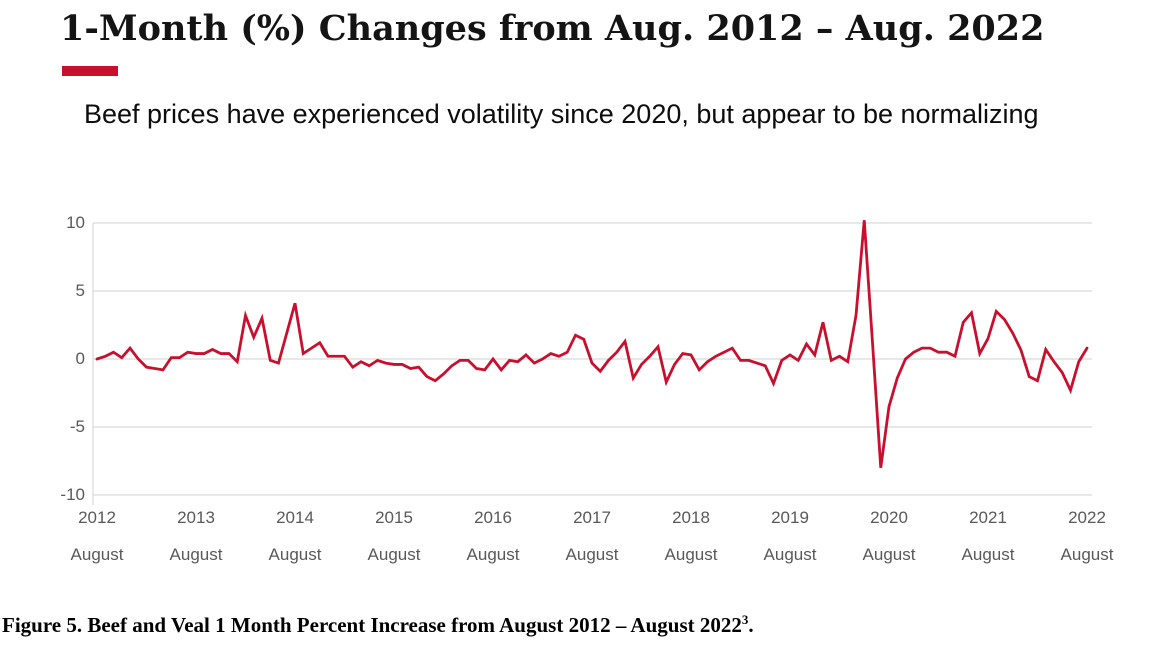  I want to click on x-axis-year-label: 2014, so click(295, 517).